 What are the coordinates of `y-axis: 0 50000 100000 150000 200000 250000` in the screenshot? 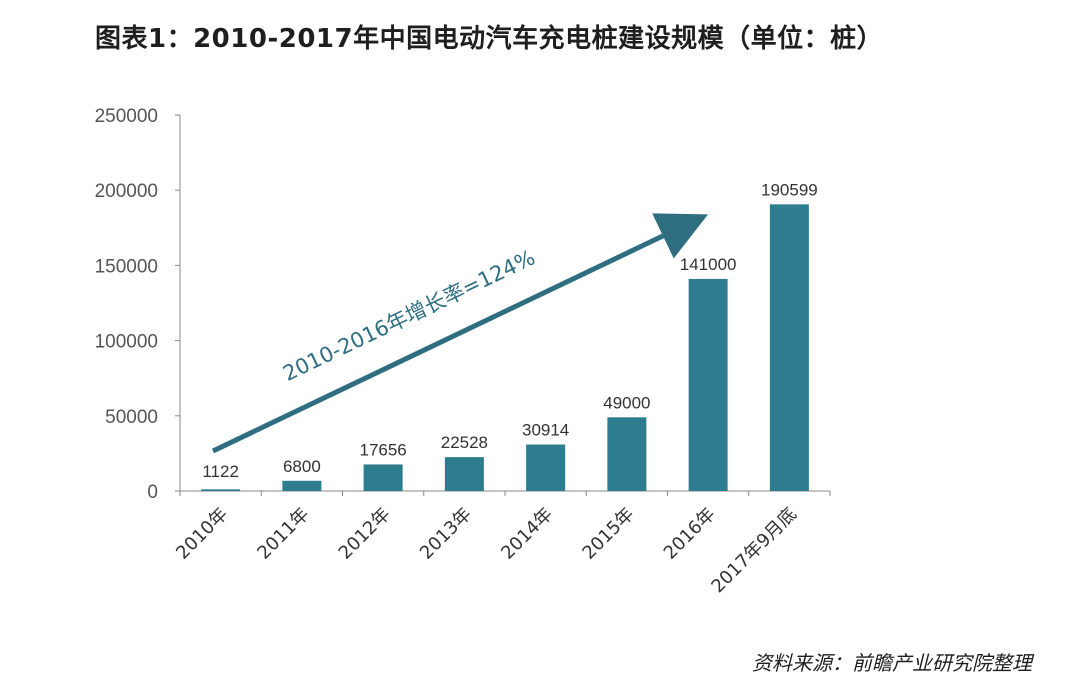 It's located at (138, 304).